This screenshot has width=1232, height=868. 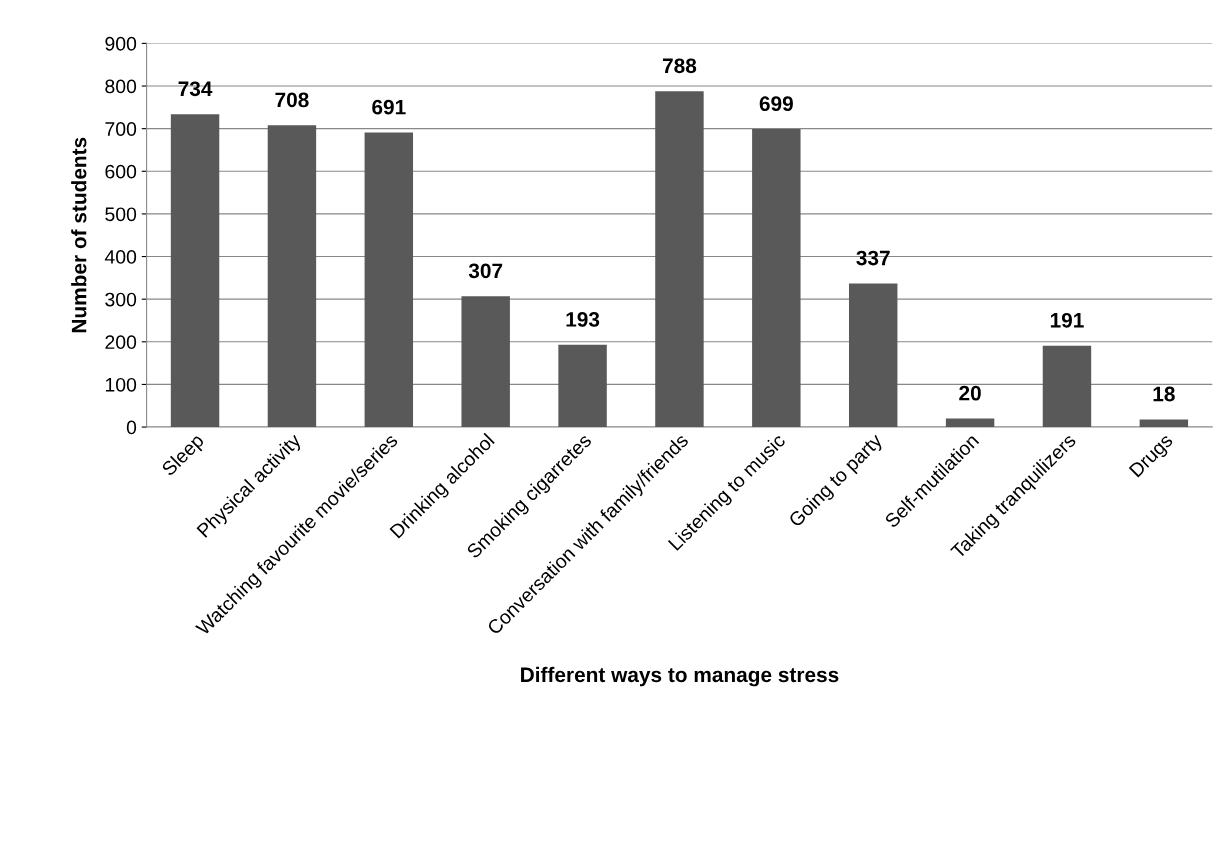 I want to click on y-tick-label: 700, so click(x=121, y=129).